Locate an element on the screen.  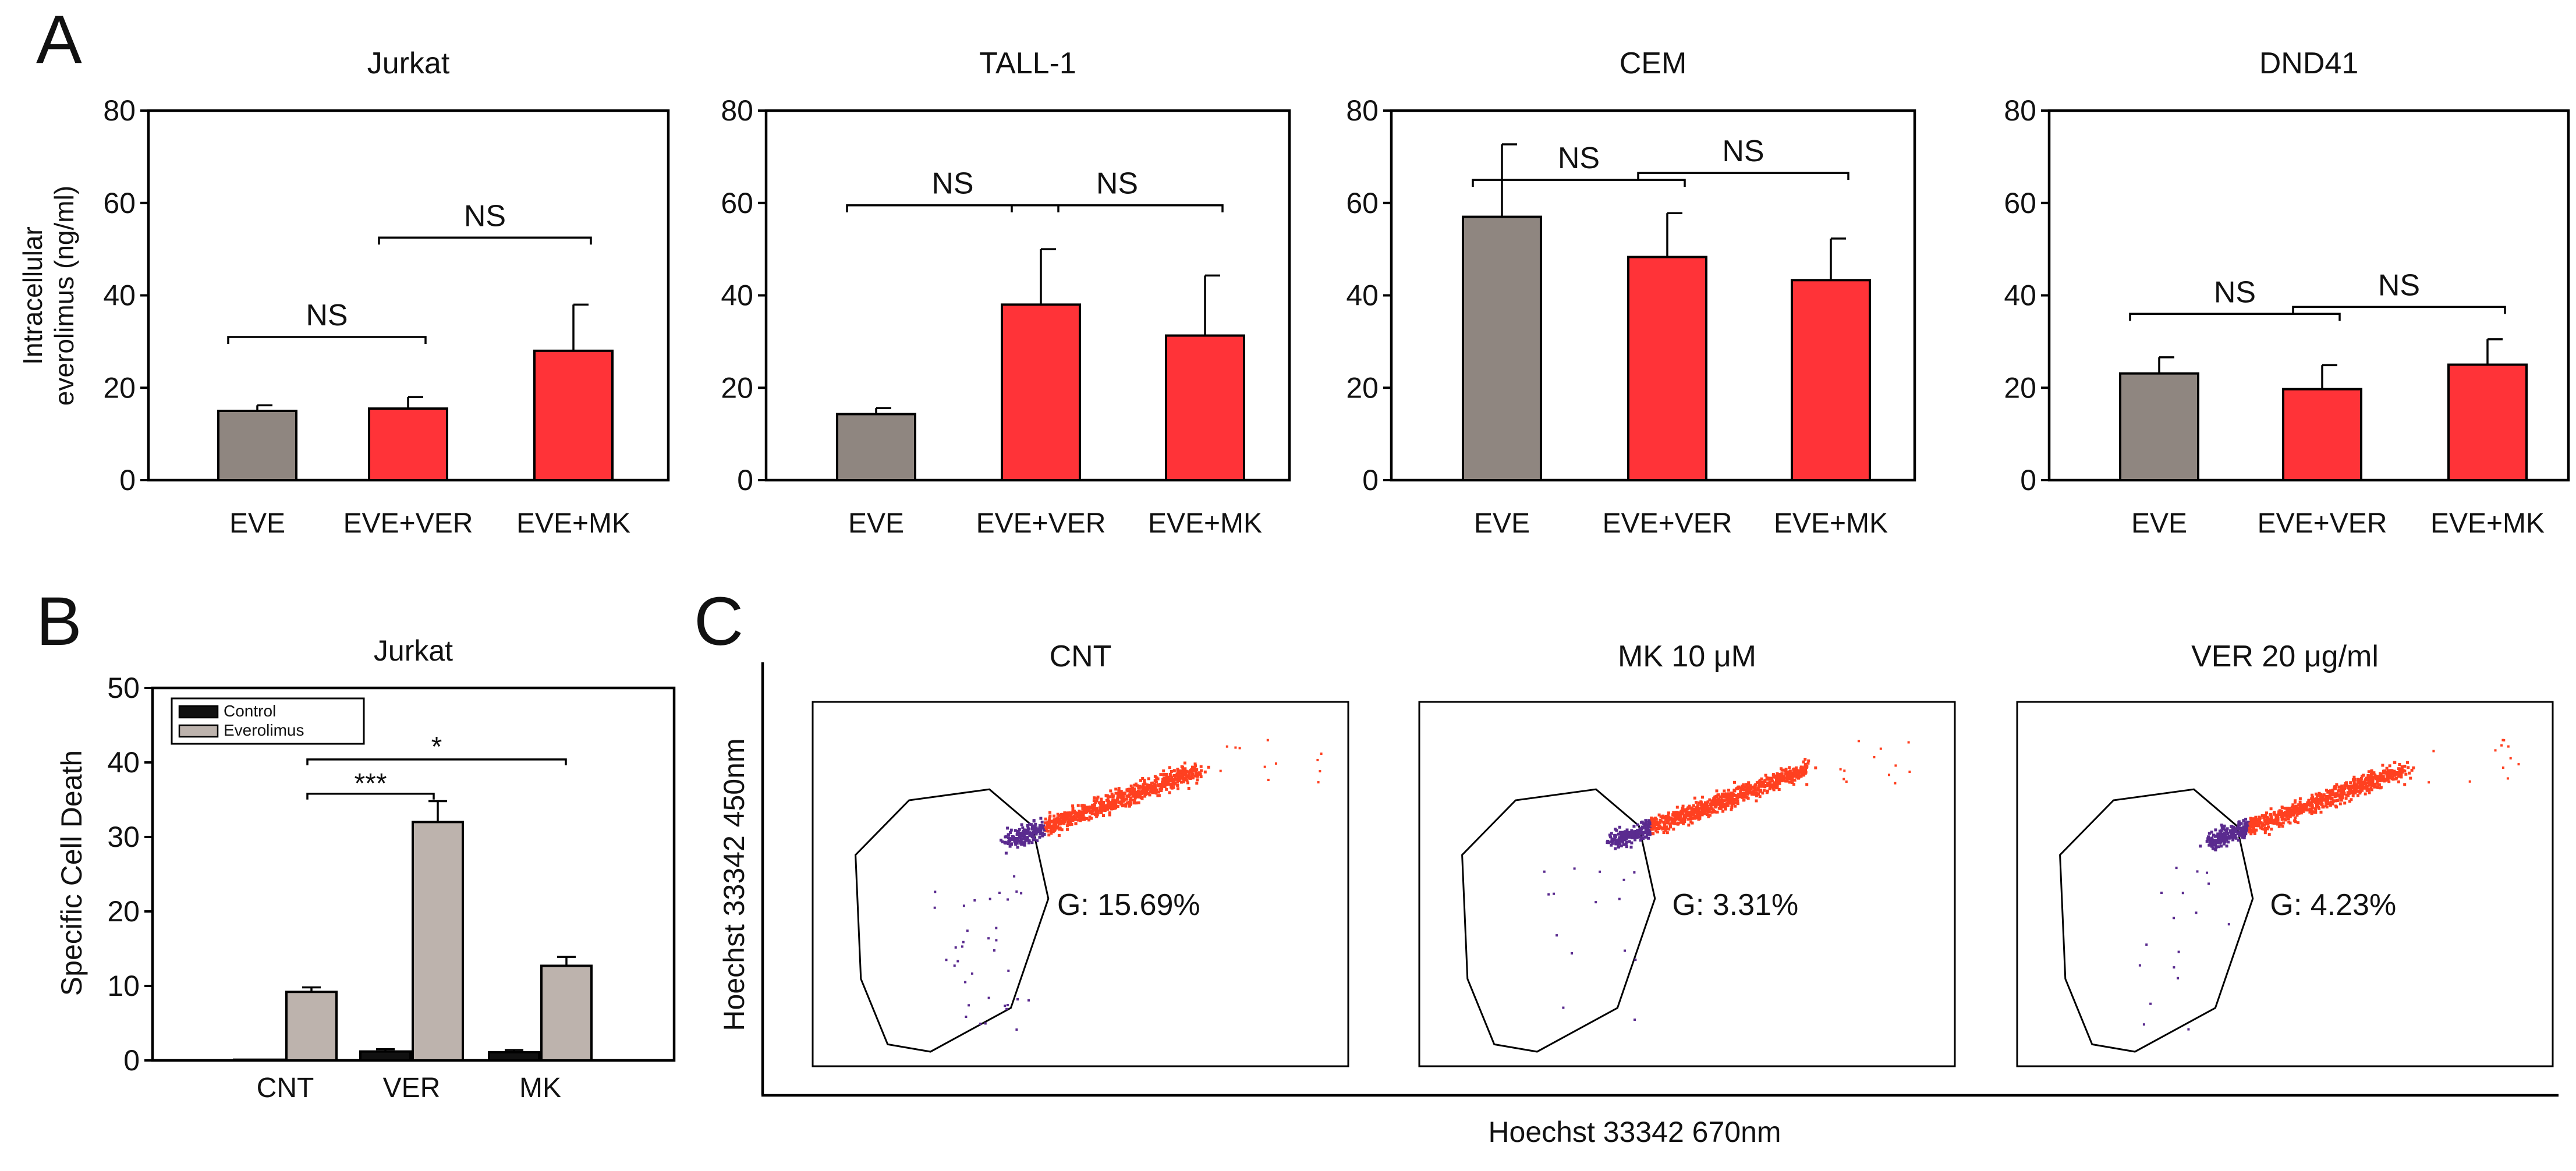
bar-everolimus-ver is located at coordinates (438, 942).